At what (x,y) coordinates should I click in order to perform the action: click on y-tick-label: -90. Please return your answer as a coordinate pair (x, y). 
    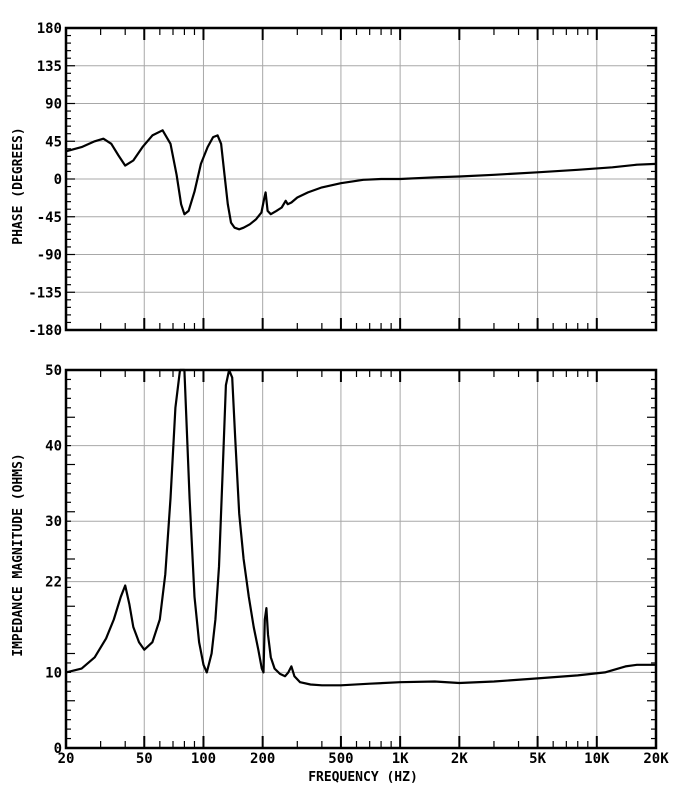
    Looking at the image, I should click on (49, 256).